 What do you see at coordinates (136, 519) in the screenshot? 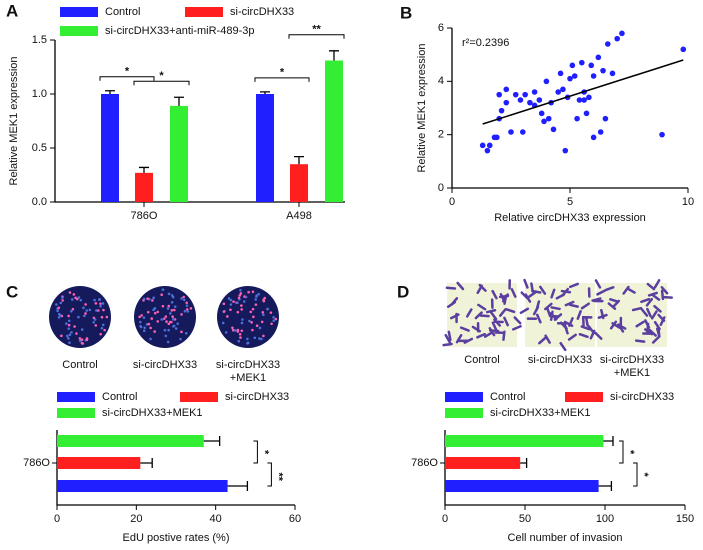
I see `x-tick-label: 20` at bounding box center [136, 519].